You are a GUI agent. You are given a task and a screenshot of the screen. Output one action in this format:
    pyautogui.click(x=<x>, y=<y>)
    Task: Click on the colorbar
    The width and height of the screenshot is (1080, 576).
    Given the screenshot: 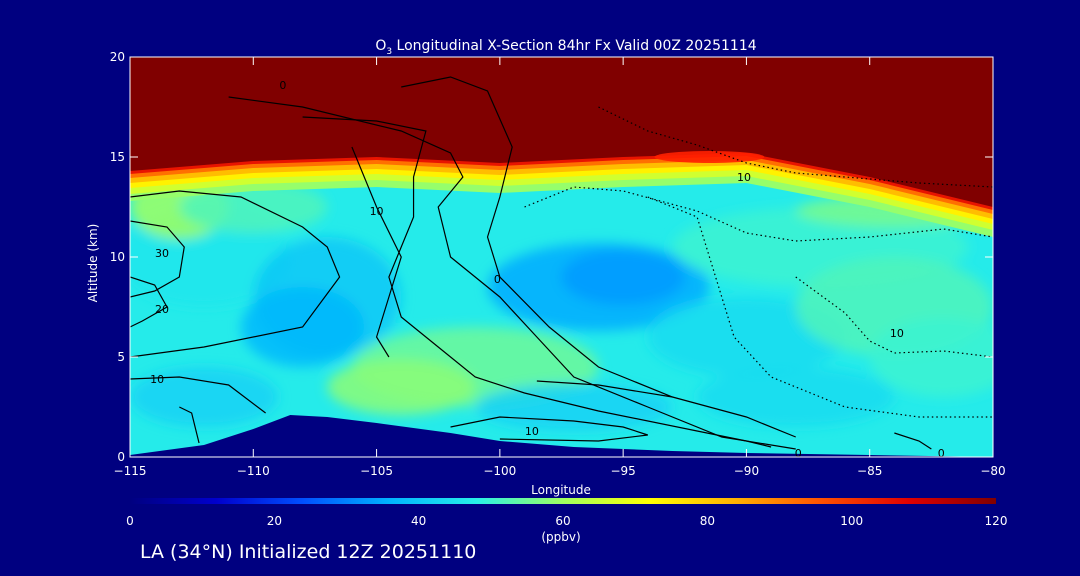 What is the action you would take?
    pyautogui.click(x=563, y=501)
    